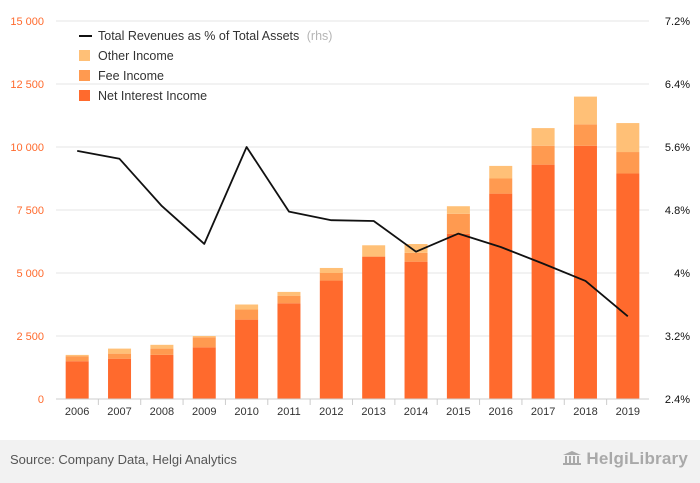 The width and height of the screenshot is (700, 483). Describe the element at coordinates (677, 85) in the screenshot. I see `y-right-tick-label: 6.4%` at that location.